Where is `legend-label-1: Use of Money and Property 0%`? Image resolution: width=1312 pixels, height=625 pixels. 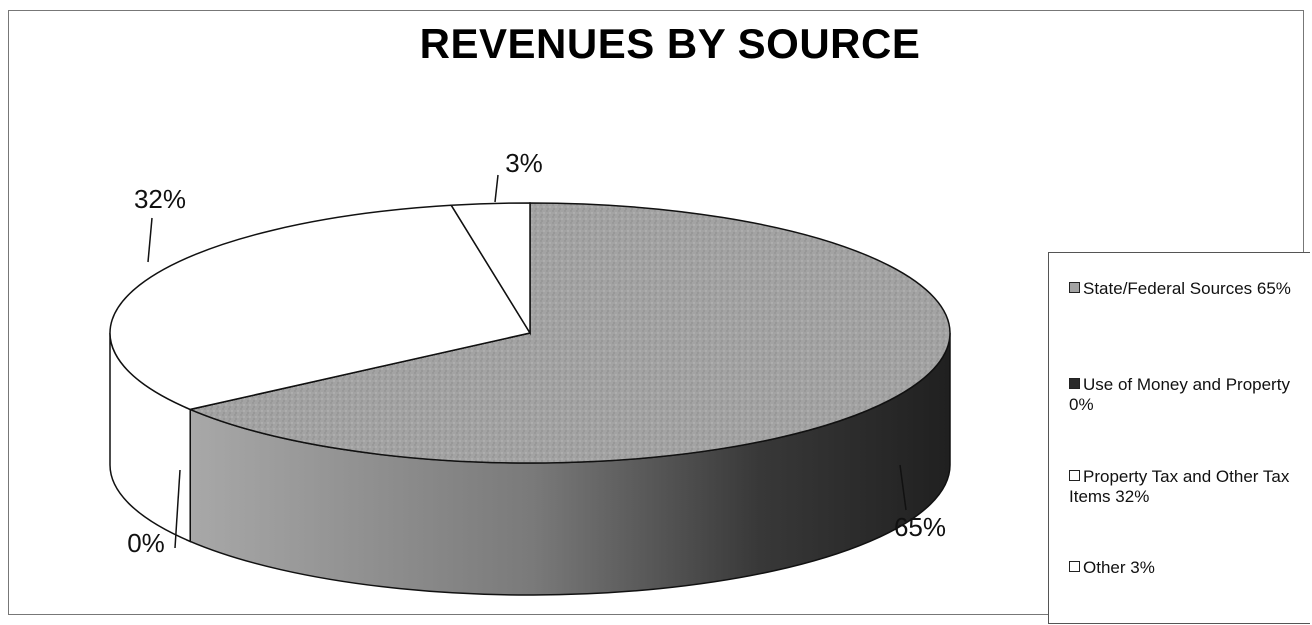
legend-label-1: Use of Money and Property 0% is located at coordinates (1179, 394).